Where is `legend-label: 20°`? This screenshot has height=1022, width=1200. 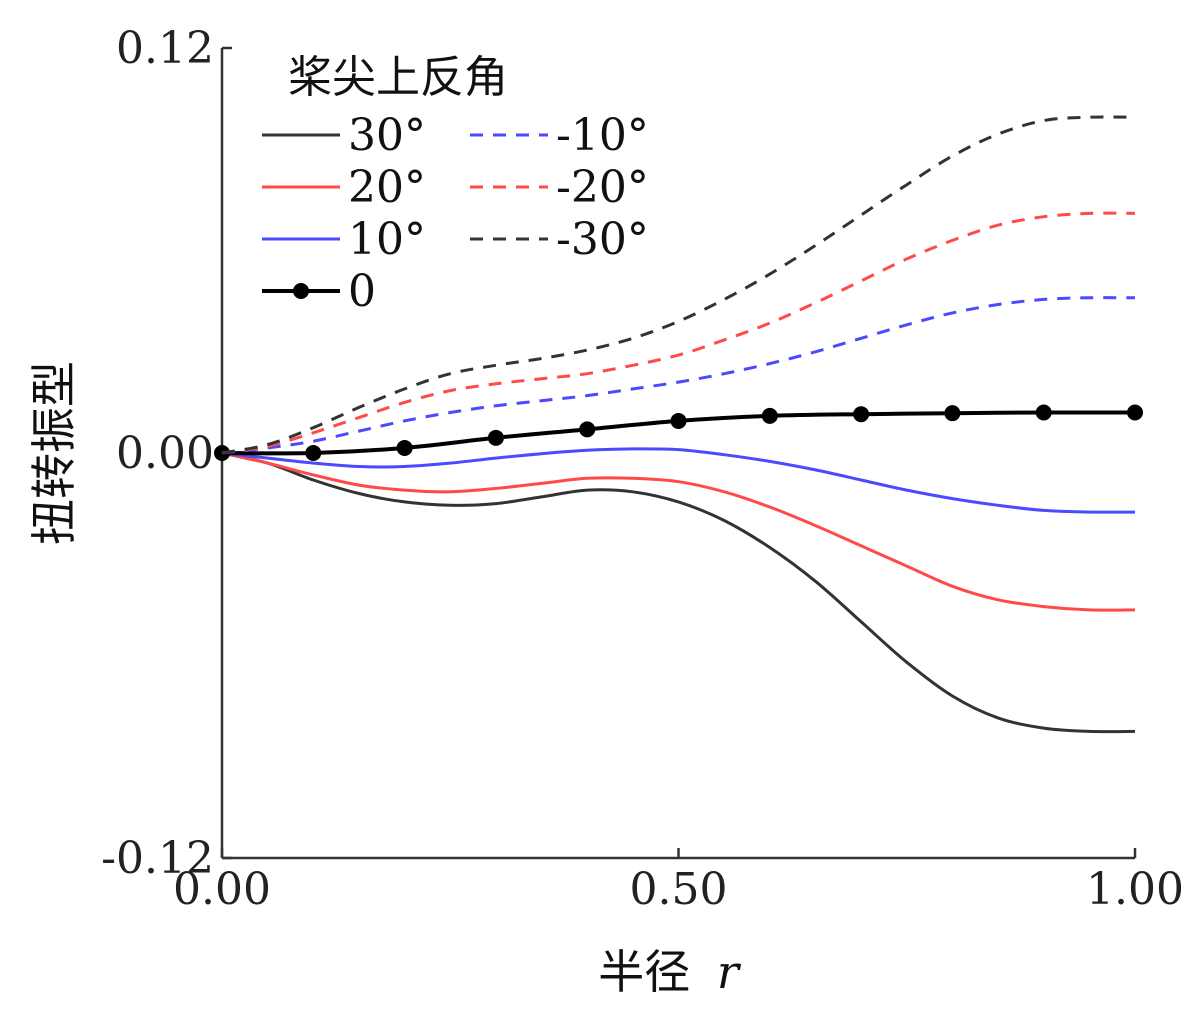 legend-label: 20° is located at coordinates (387, 187).